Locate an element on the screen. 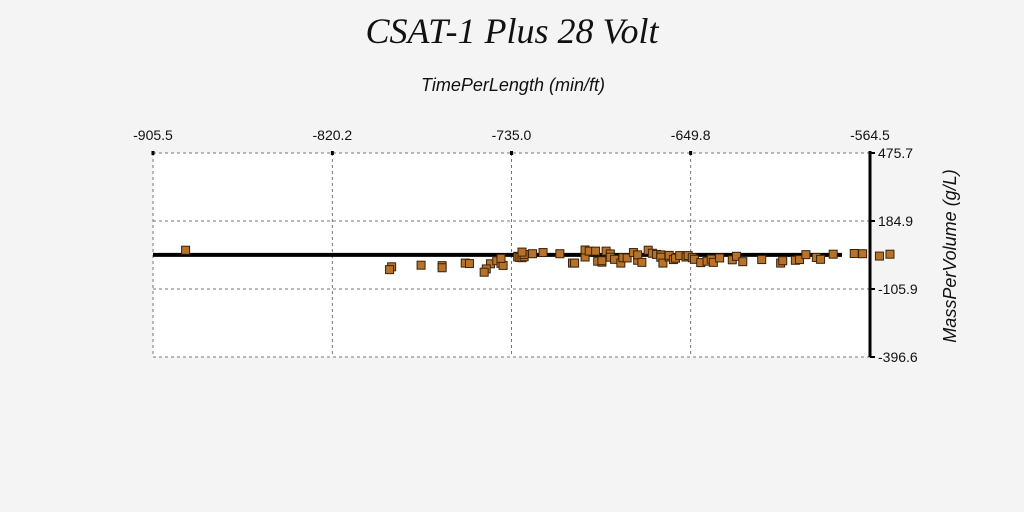 The image size is (1024, 512). x-tick-label: -905.5 is located at coordinates (153, 135).